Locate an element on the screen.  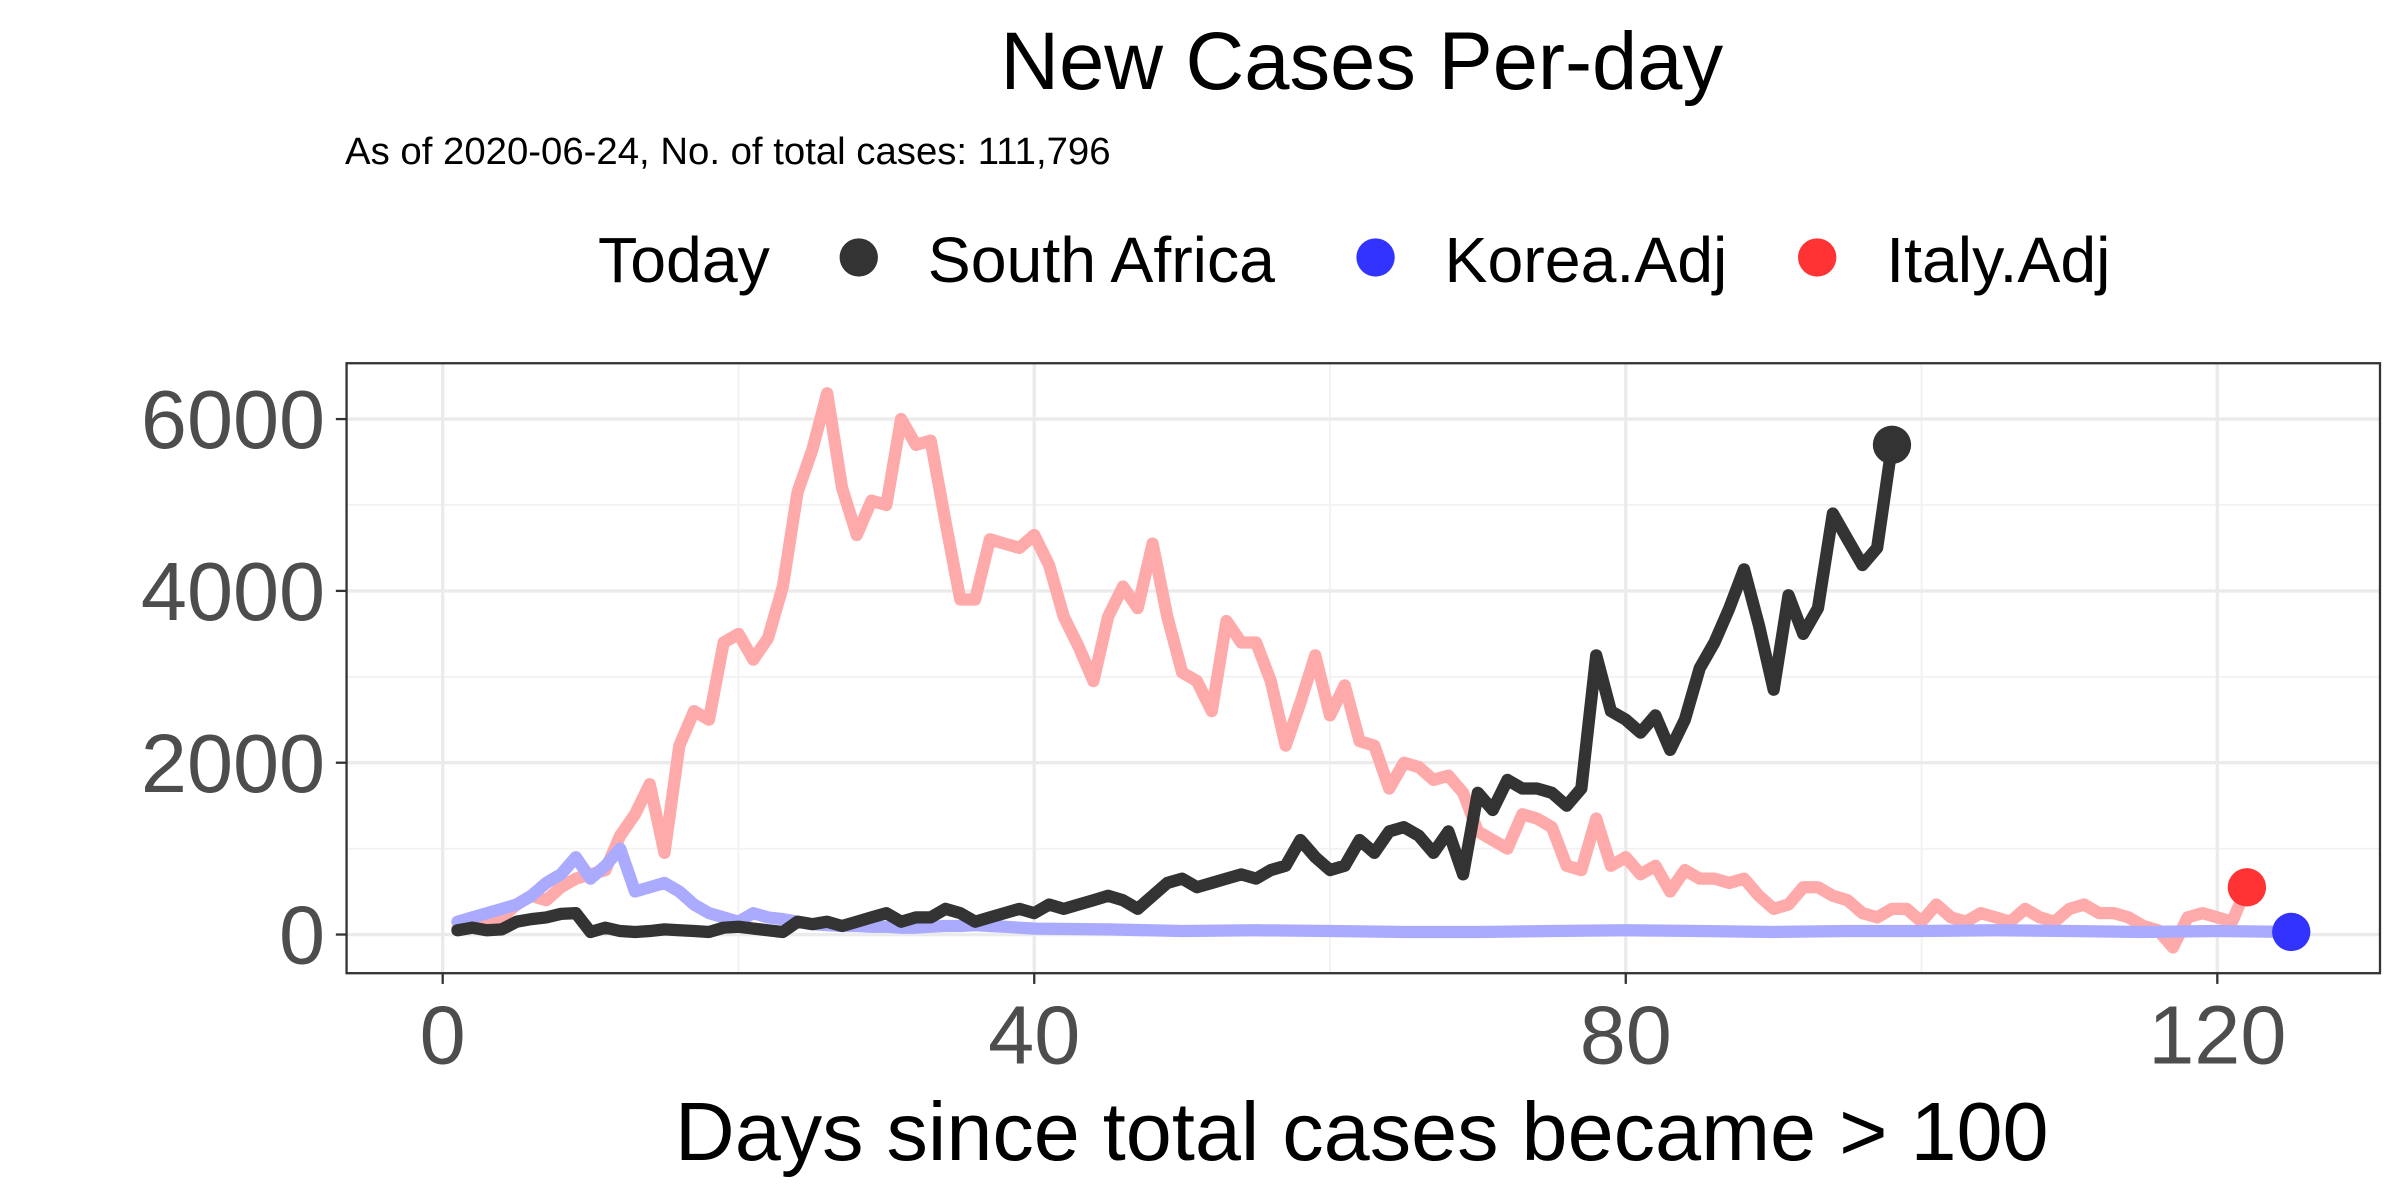
y-tick-label: 6000 is located at coordinates (233, 419).